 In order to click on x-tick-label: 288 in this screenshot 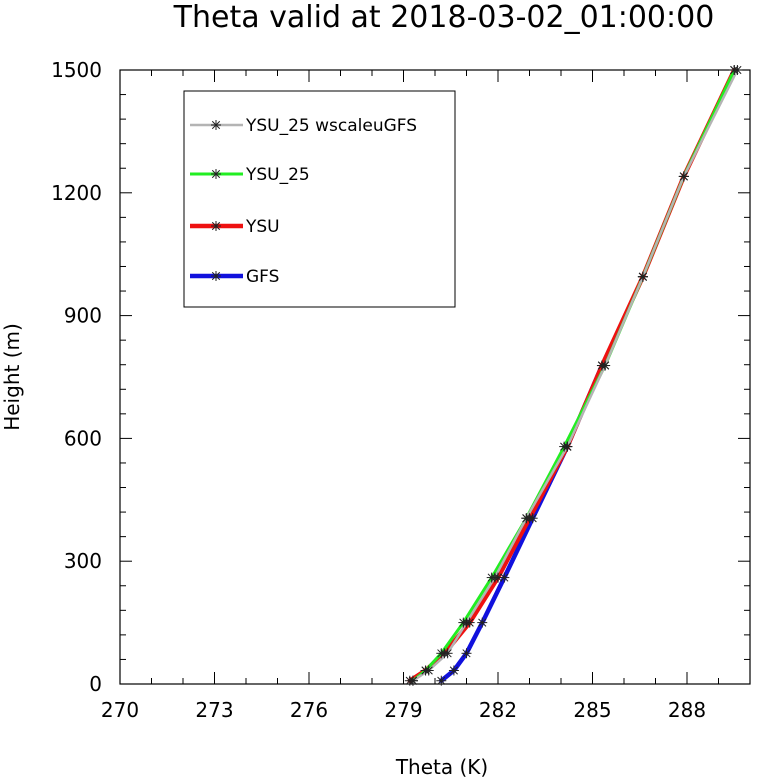, I will do `click(687, 710)`.